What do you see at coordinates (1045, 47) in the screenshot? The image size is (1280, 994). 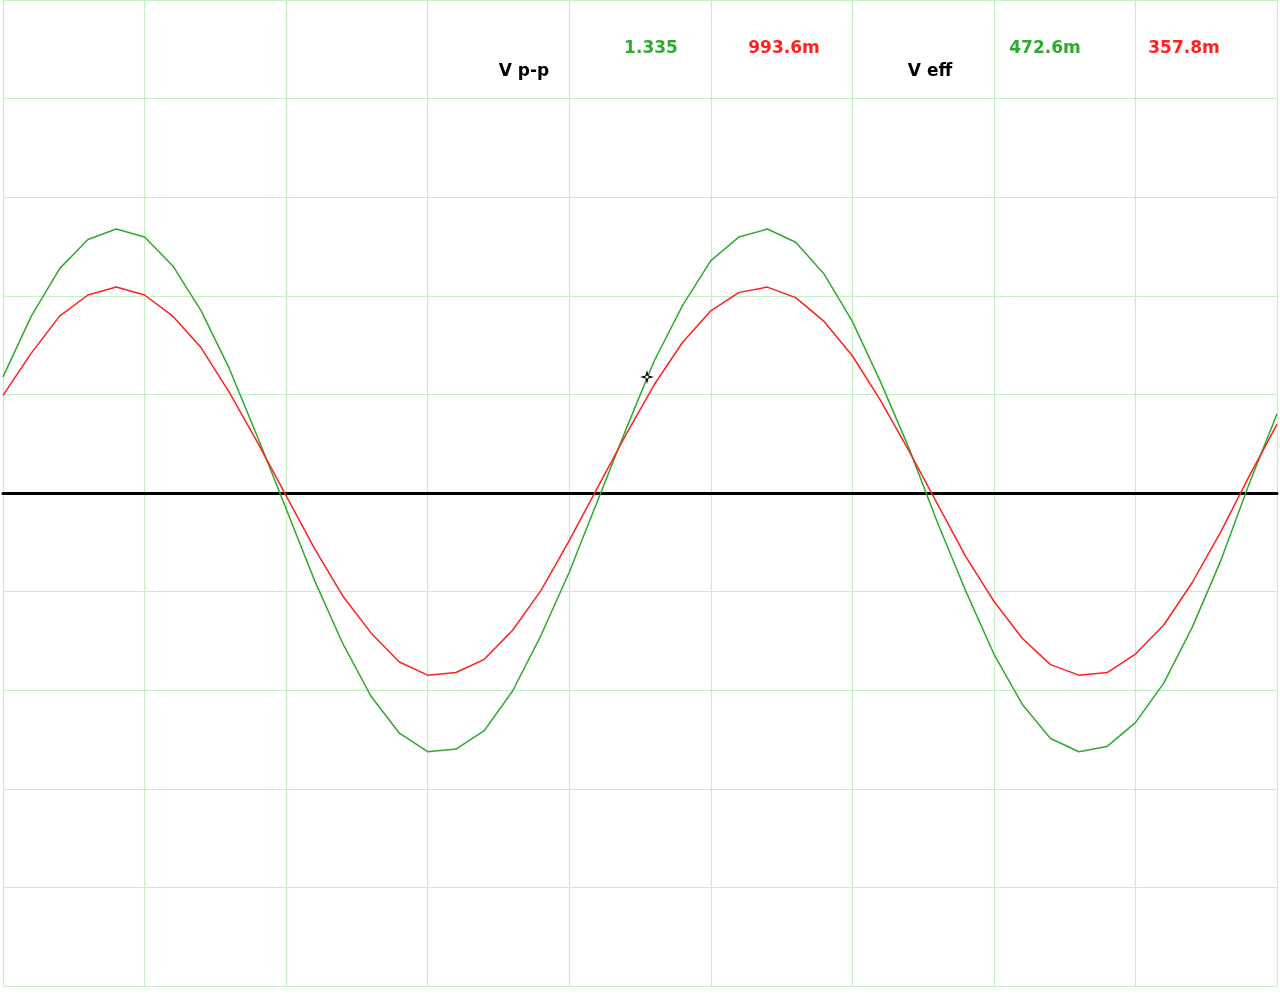 I see `text: 472.6m` at bounding box center [1045, 47].